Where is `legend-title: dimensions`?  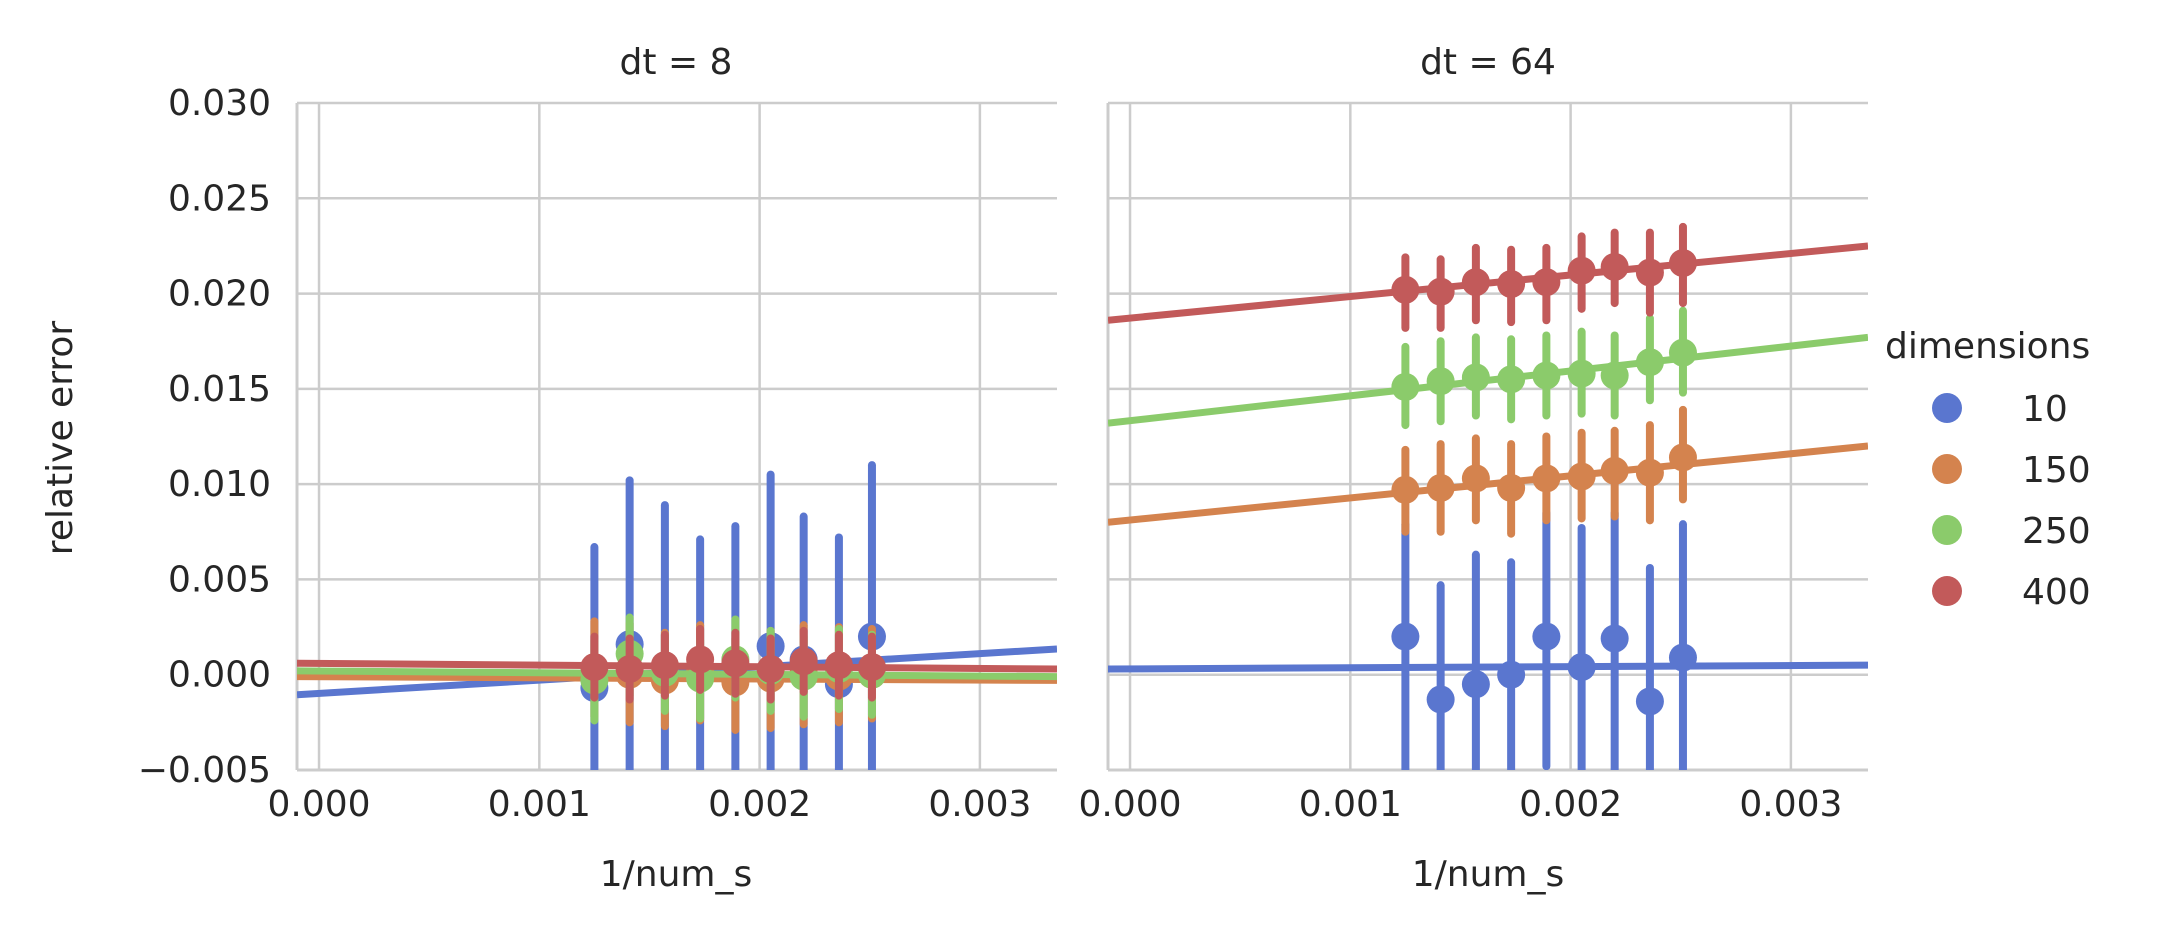
legend-title: dimensions is located at coordinates (1987, 346).